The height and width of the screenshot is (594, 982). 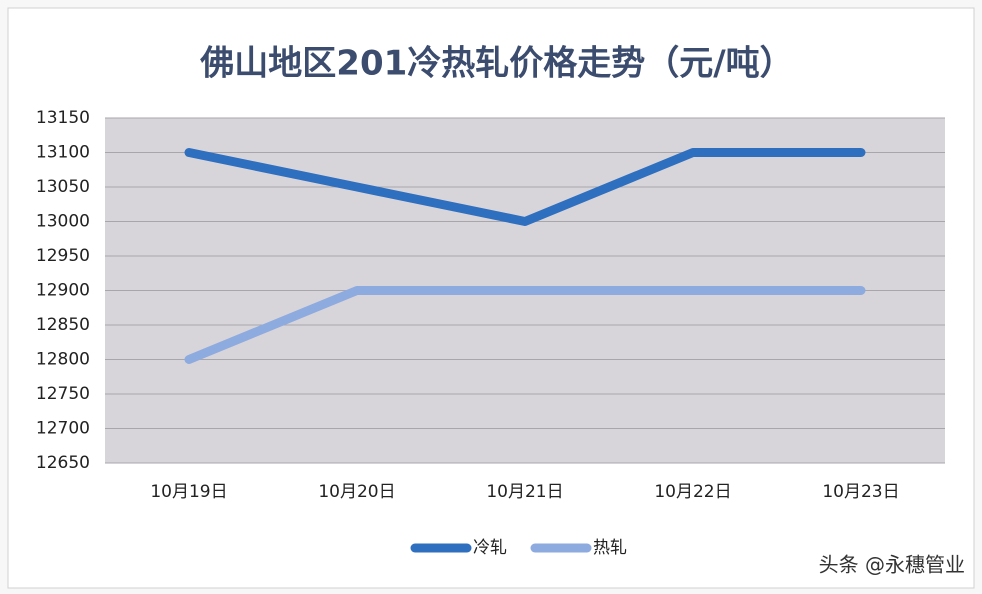 I want to click on legend-label: 冷轧, so click(x=490, y=548).